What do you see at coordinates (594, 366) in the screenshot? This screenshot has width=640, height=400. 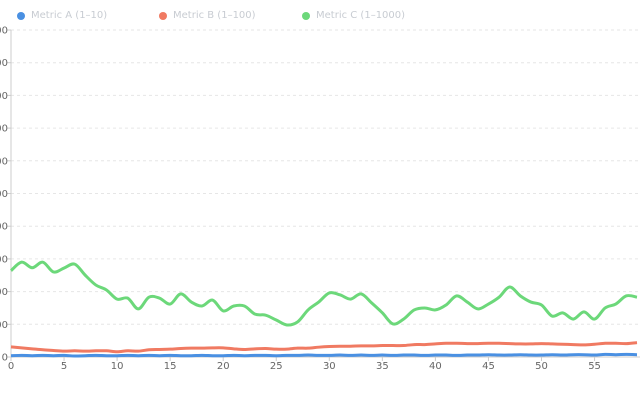 I see `x-tick-label: 55` at bounding box center [594, 366].